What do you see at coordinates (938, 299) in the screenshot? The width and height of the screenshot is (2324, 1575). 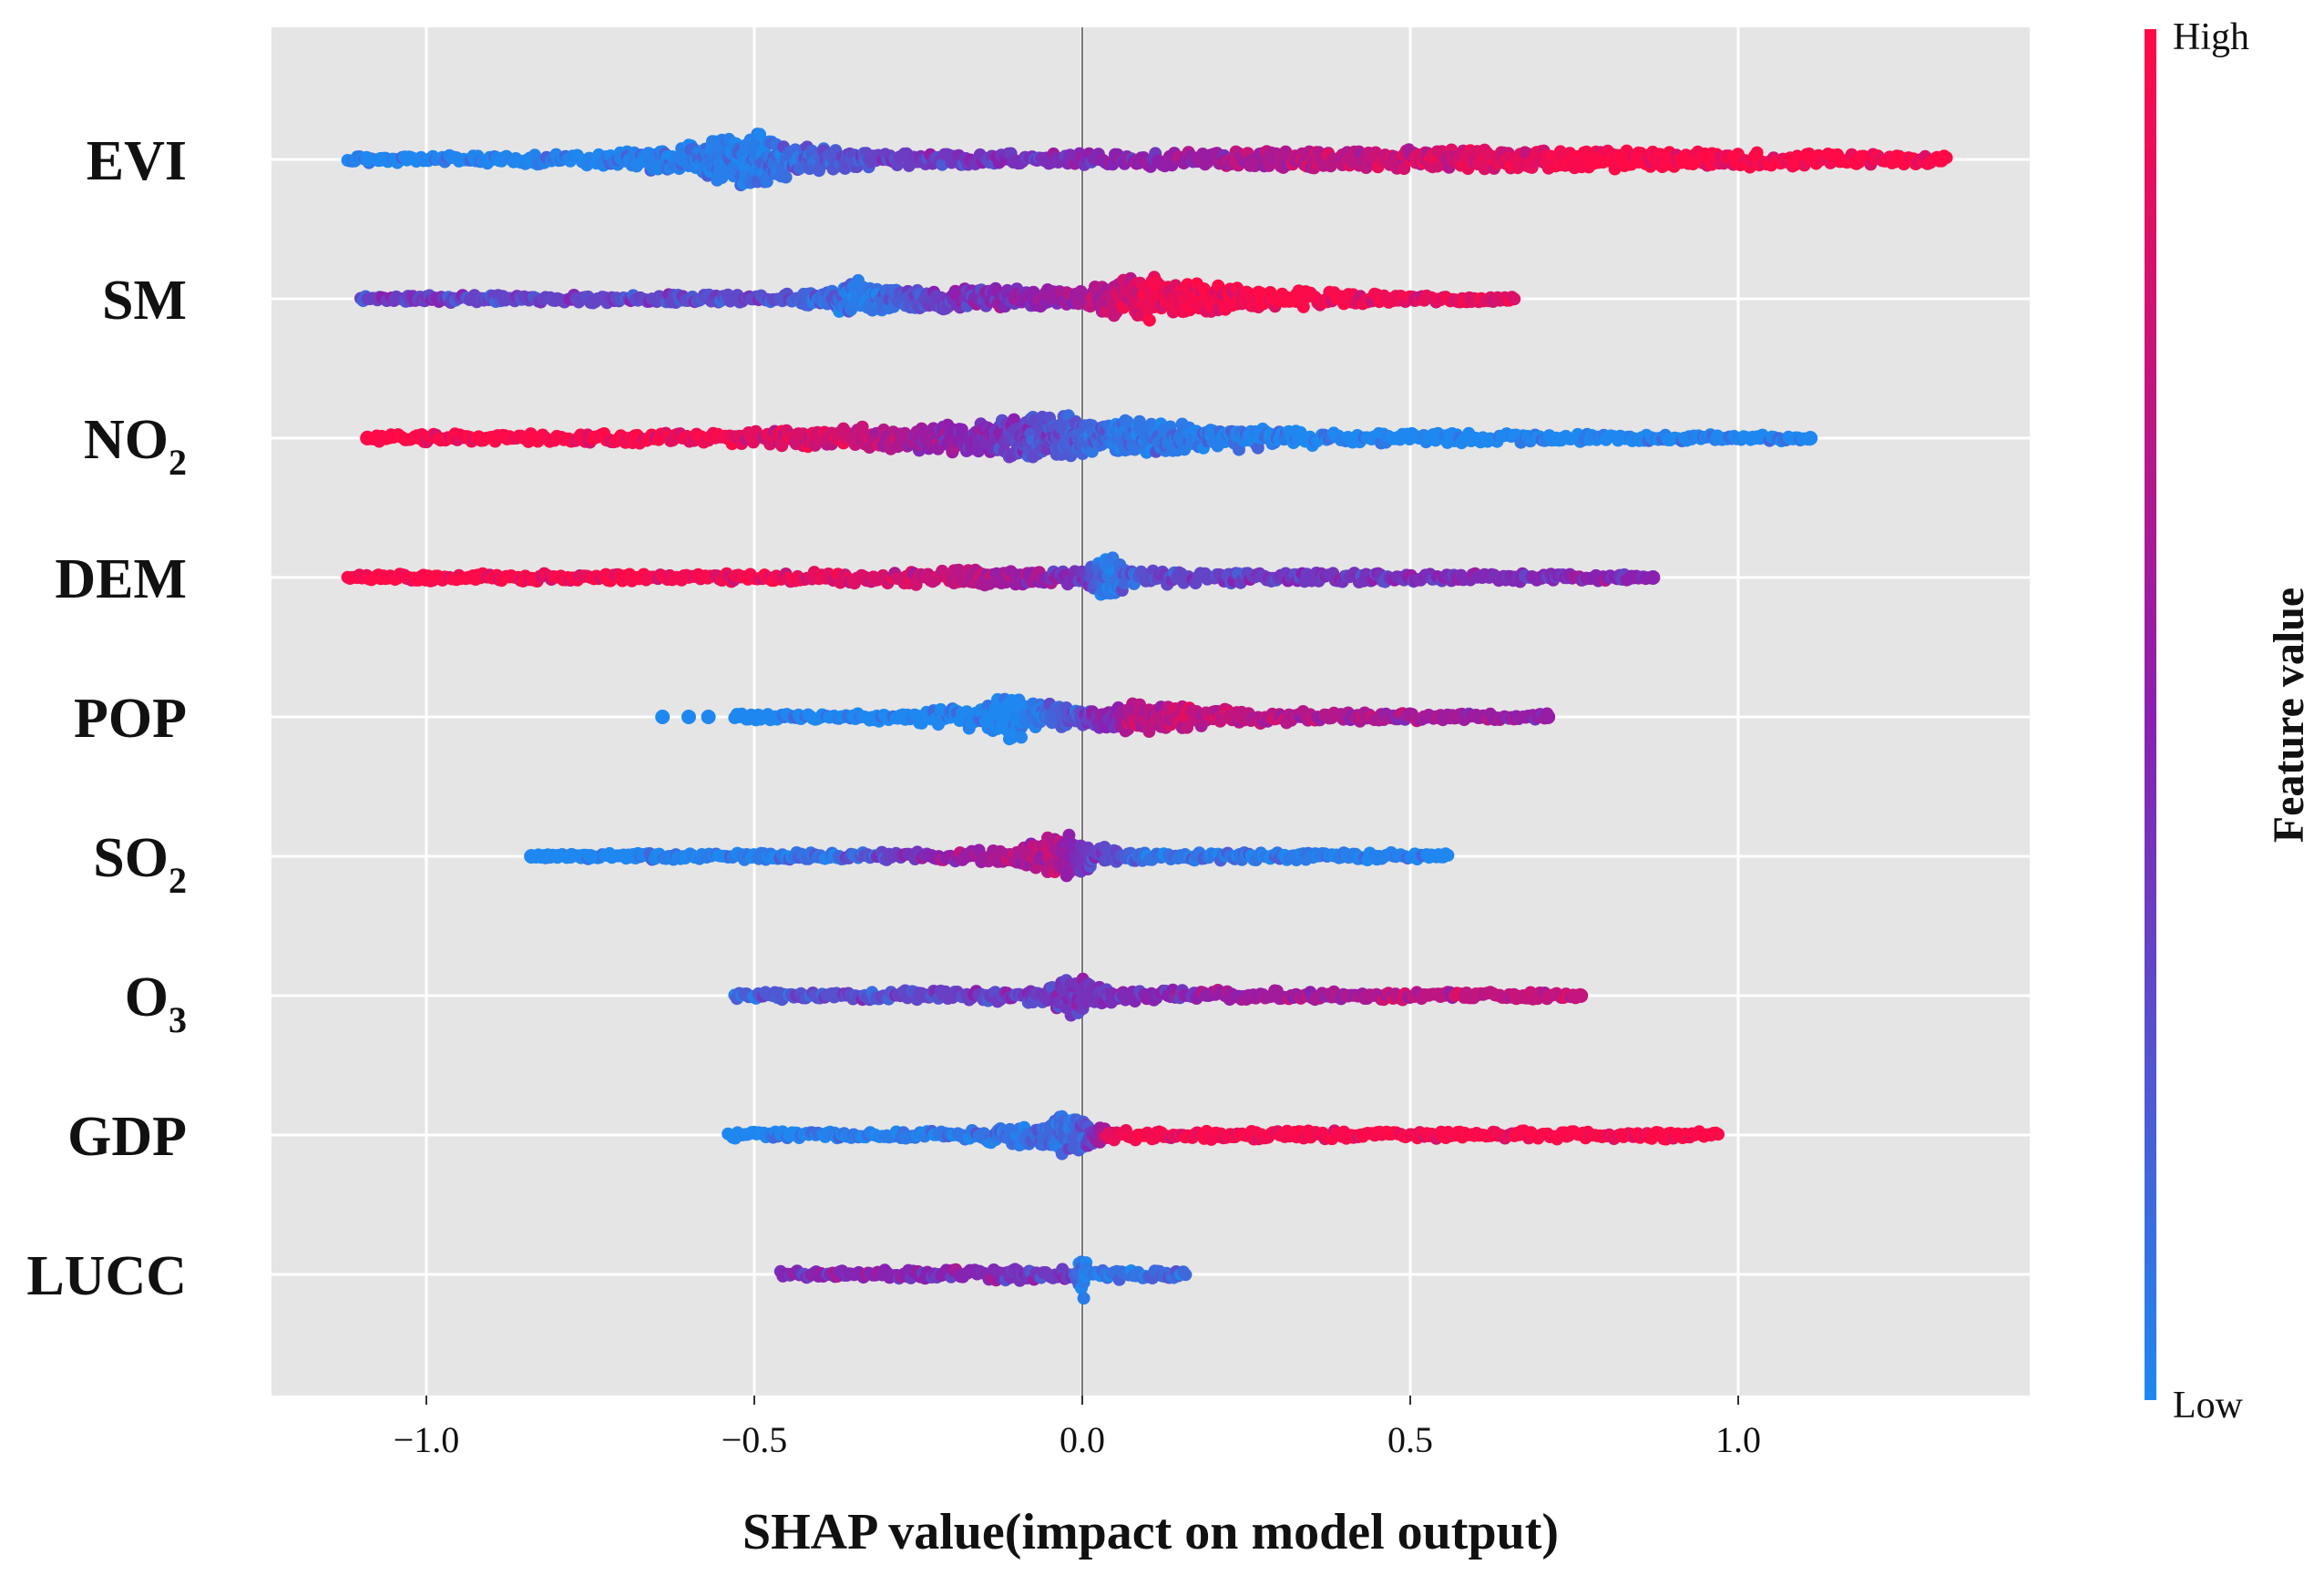 I see `series-sm` at bounding box center [938, 299].